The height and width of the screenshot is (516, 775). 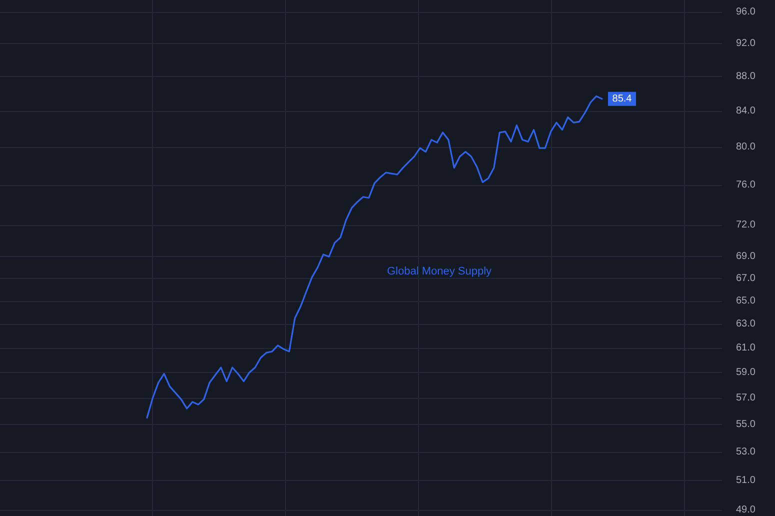 What do you see at coordinates (746, 398) in the screenshot?
I see `y-tick-label: 57.0` at bounding box center [746, 398].